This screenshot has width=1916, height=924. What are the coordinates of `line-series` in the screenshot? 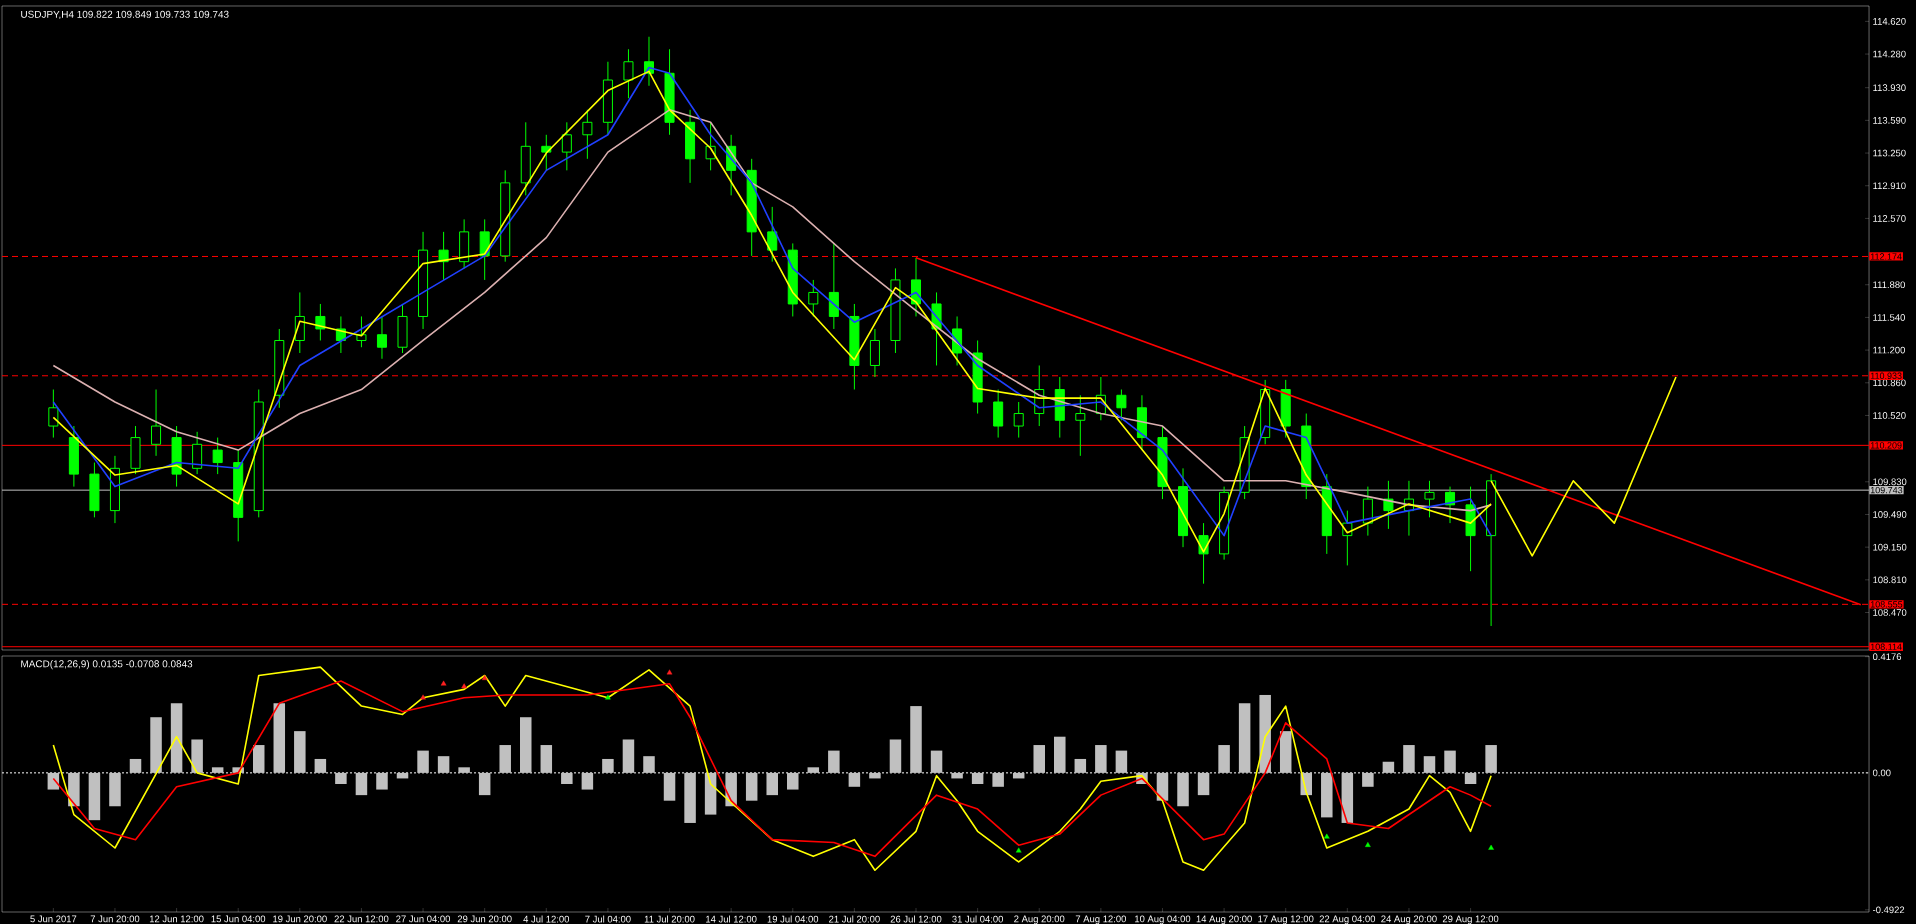 It's located at (1583, 466).